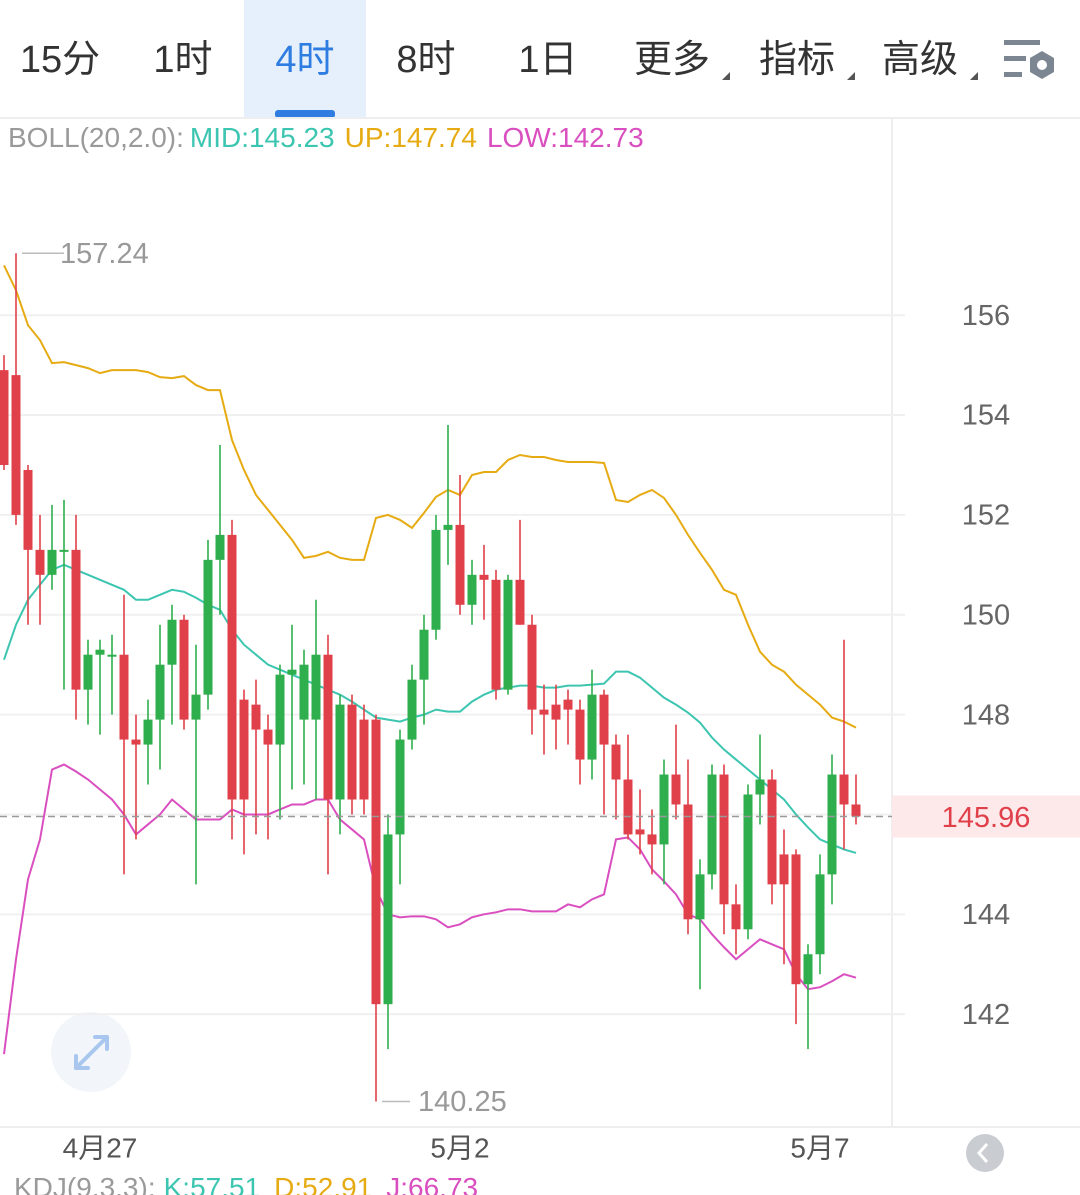 The image size is (1080, 1195). Describe the element at coordinates (522, 137) in the screenshot. I see `legend-name: LOW:` at that location.